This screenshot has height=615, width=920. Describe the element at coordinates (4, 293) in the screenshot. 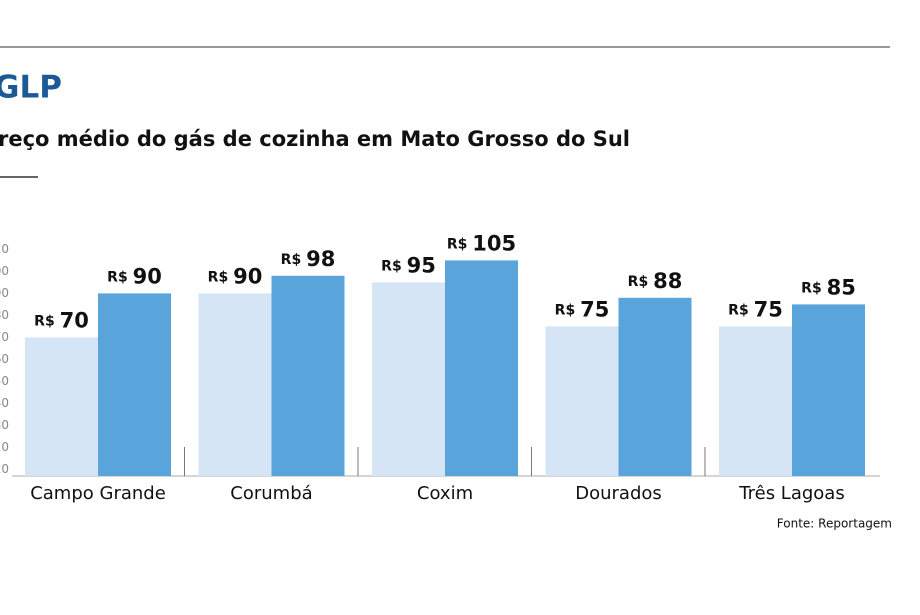

I see `y-tick-label: 90` at that location.